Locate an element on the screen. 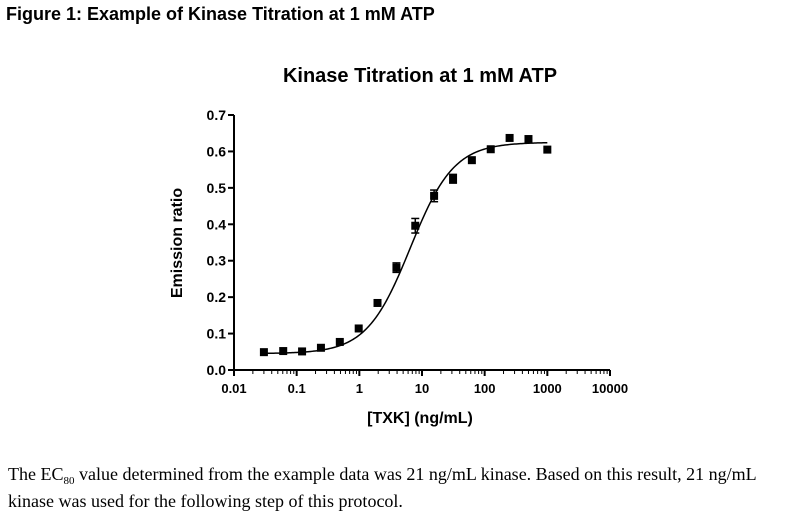 Image resolution: width=790 pixels, height=519 pixels. x-tick-label: 10000 is located at coordinates (610, 388).